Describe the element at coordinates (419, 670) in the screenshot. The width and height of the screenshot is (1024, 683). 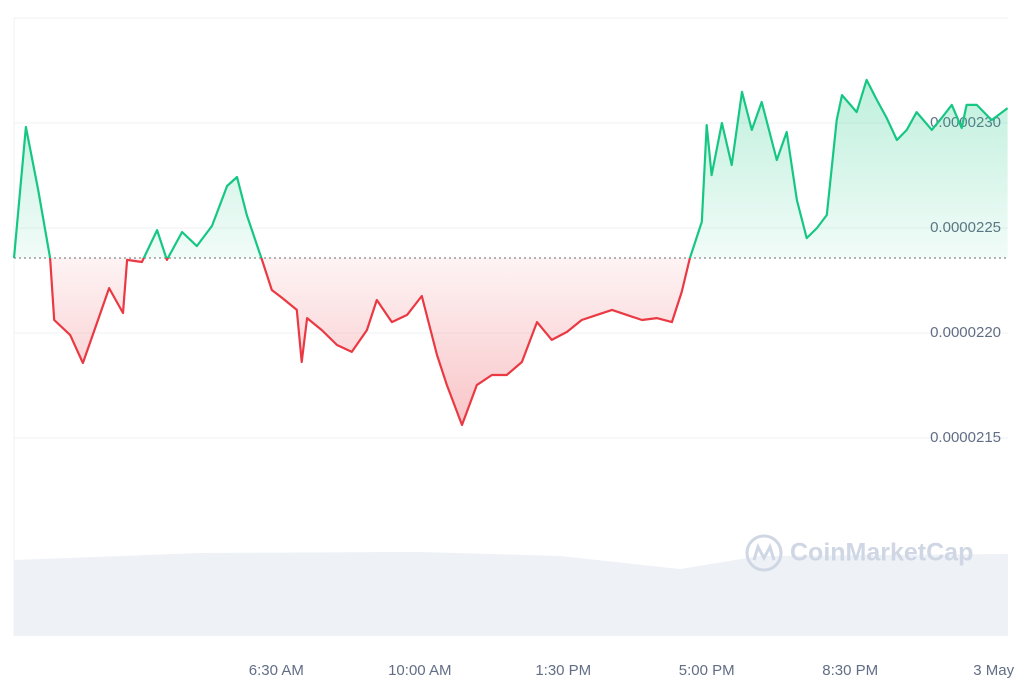
I see `x-tick-label: 10:00 AM` at that location.